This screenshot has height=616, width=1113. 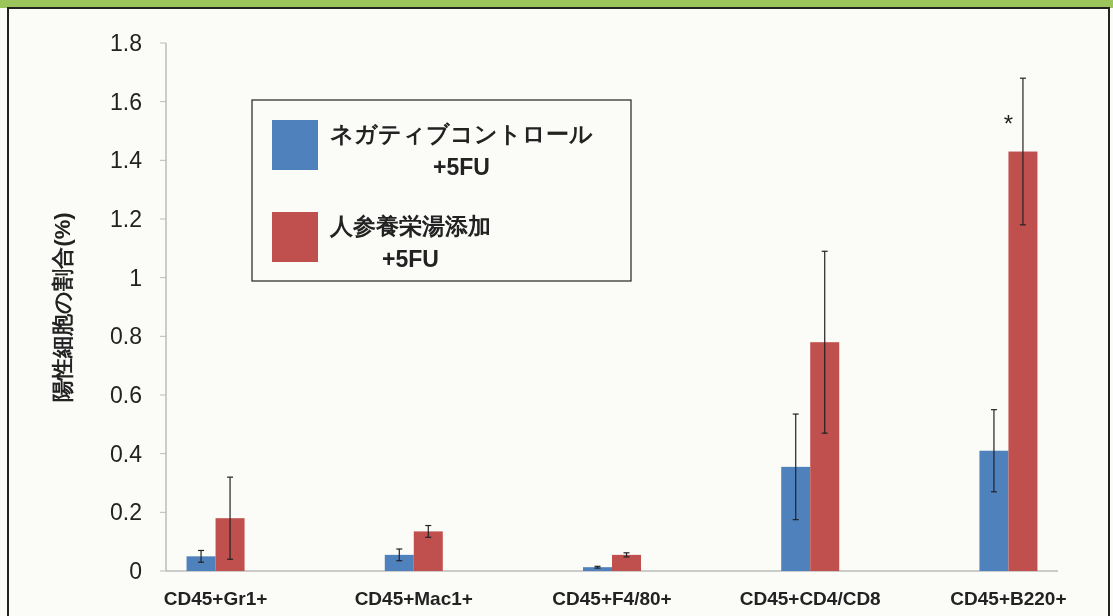 I want to click on y-tick-label: 1.2, so click(x=126, y=219).